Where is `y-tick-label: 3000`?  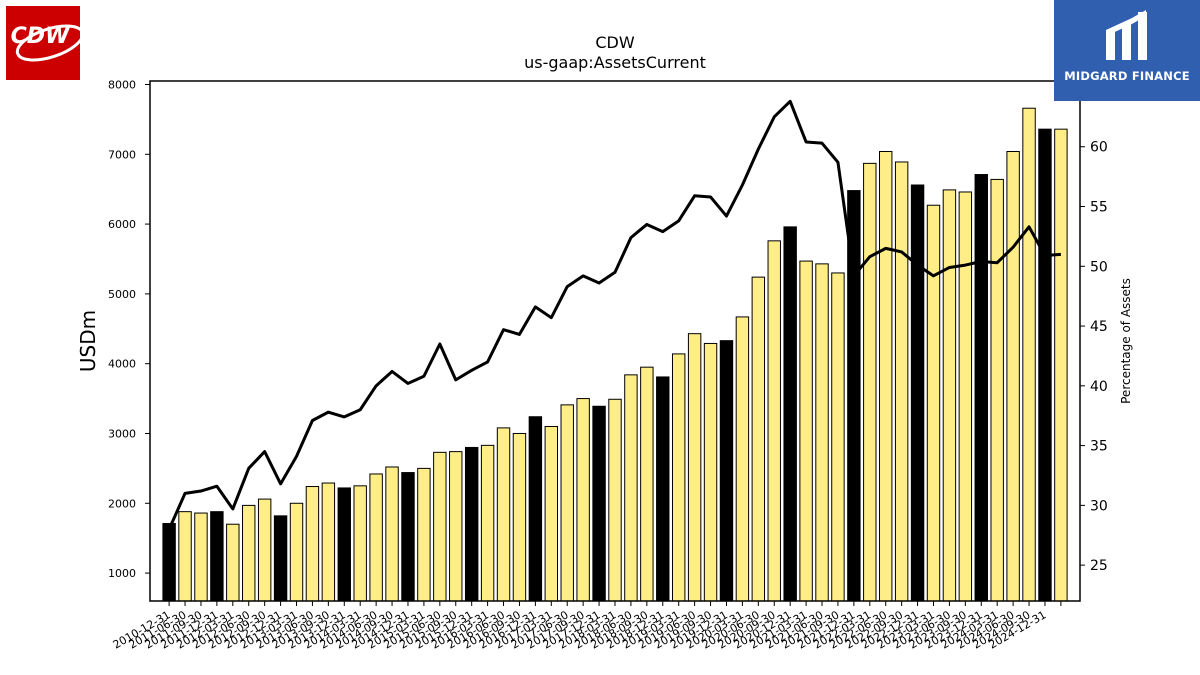
y-tick-label: 3000 is located at coordinates (122, 433).